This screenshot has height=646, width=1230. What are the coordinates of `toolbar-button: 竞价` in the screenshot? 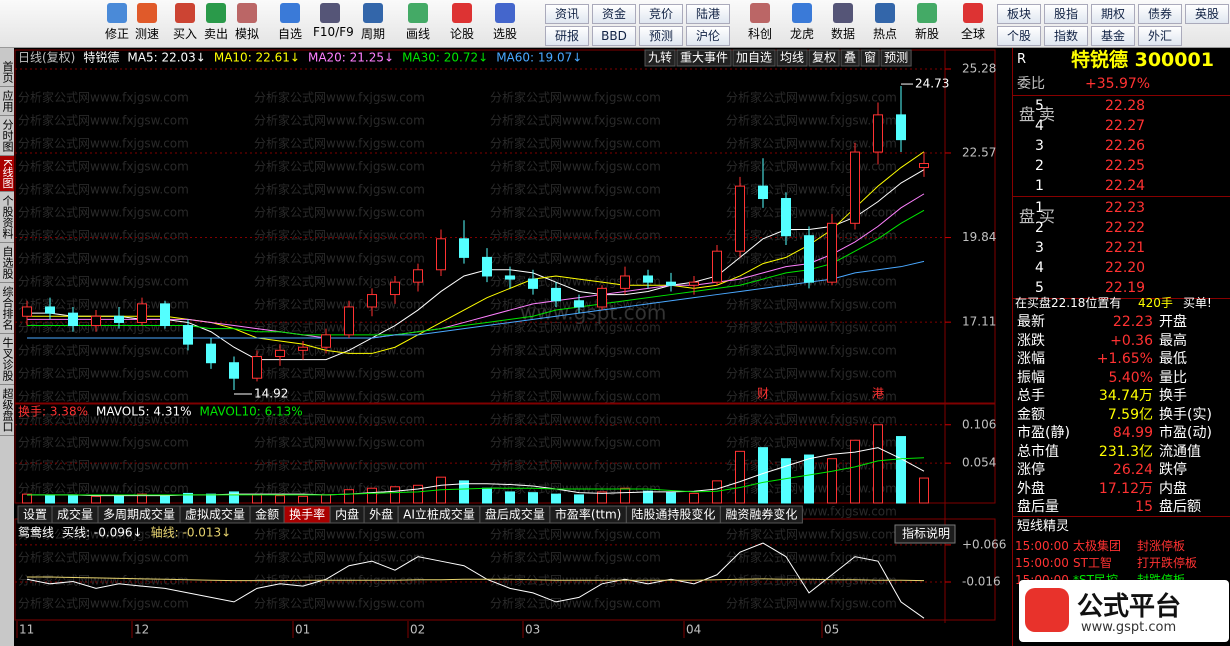 It's located at (661, 14).